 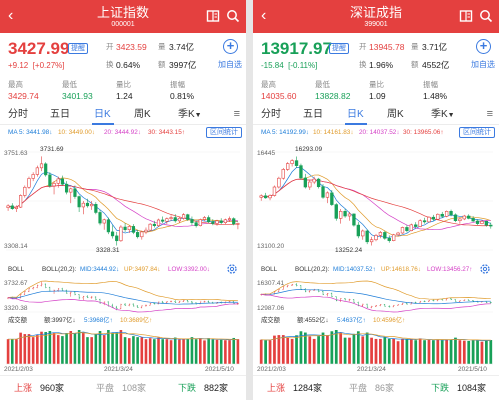 I want to click on current-price: 3427.99, so click(x=39, y=48).